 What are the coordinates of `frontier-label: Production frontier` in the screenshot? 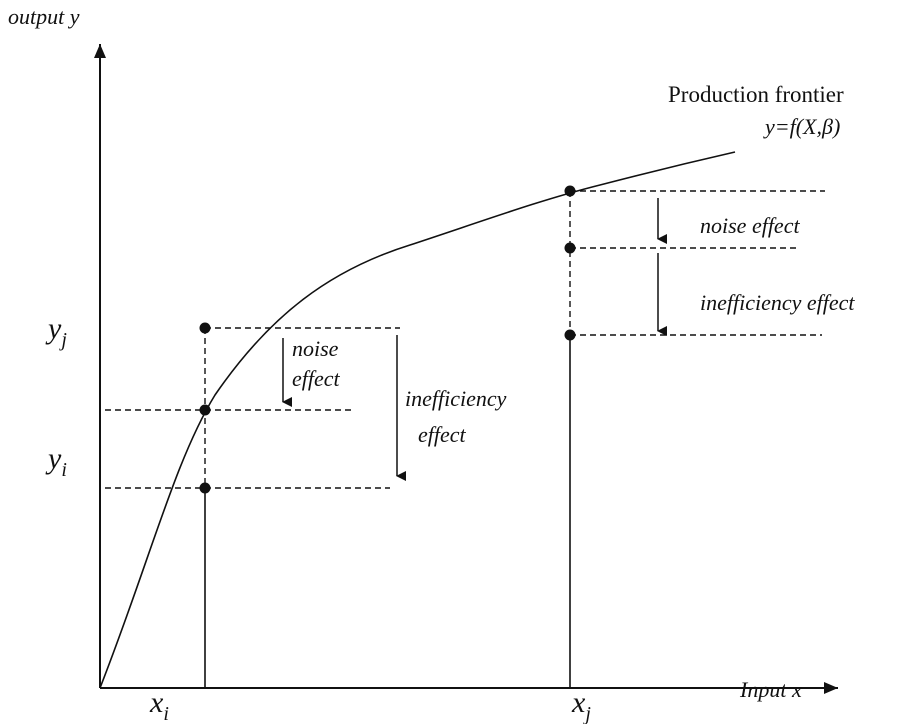 It's located at (756, 94).